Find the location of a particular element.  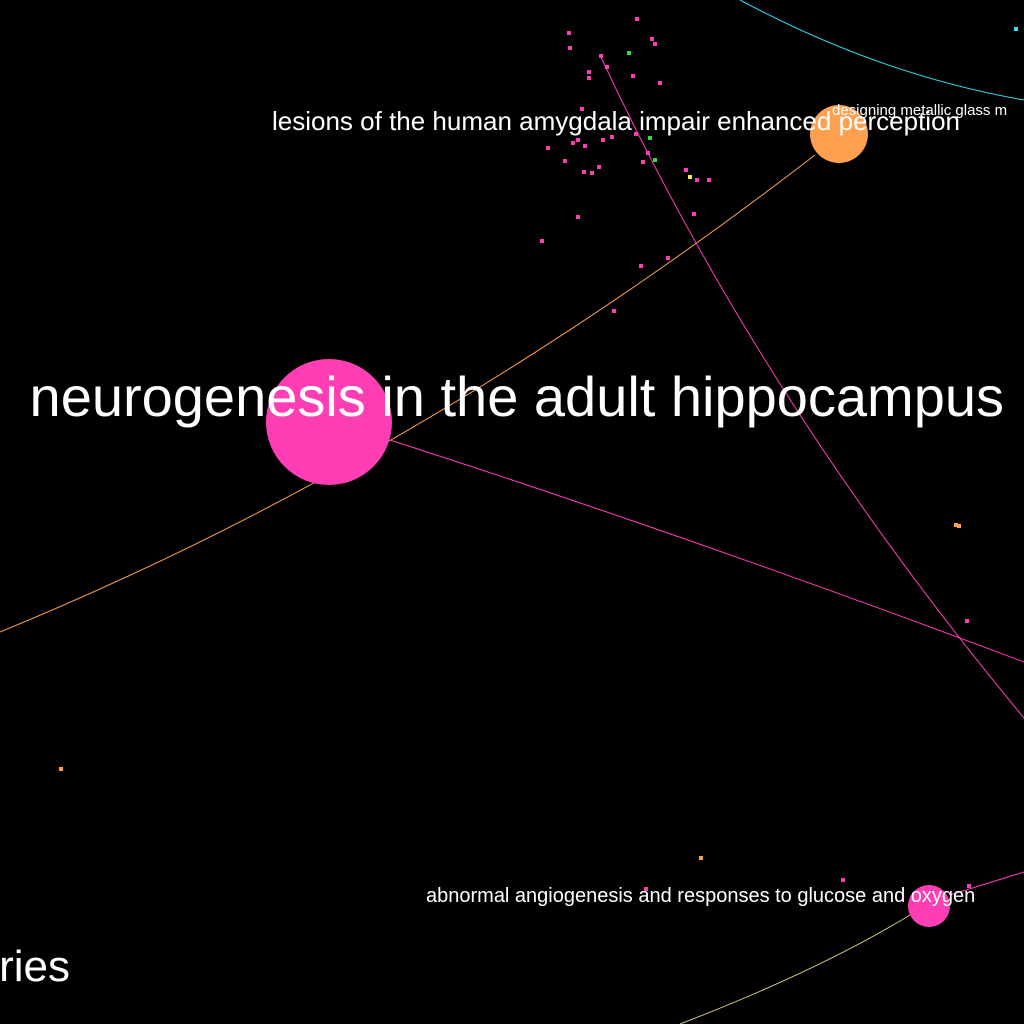

node-neurogenesis is located at coordinates (329, 422).